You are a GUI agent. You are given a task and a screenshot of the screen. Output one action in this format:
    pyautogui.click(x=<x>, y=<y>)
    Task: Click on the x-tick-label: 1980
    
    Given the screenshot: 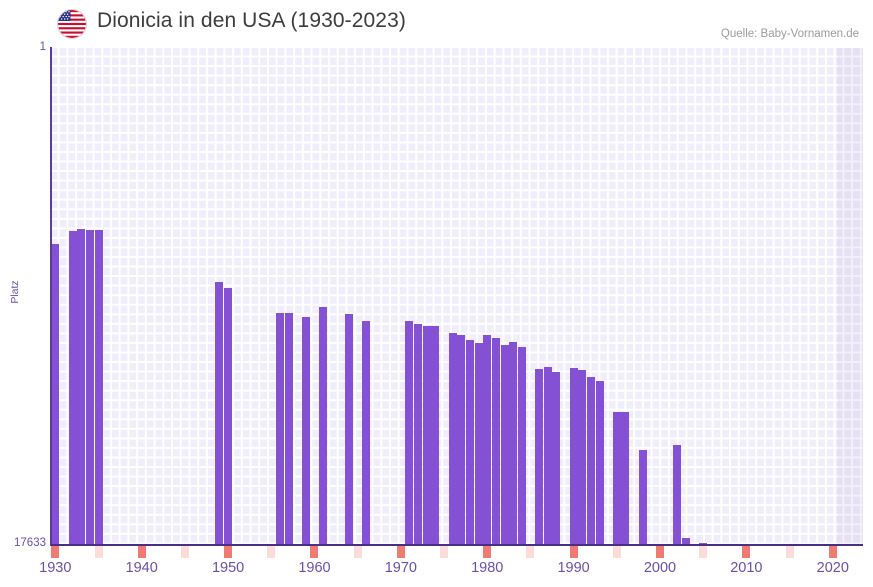 What is the action you would take?
    pyautogui.click(x=487, y=568)
    